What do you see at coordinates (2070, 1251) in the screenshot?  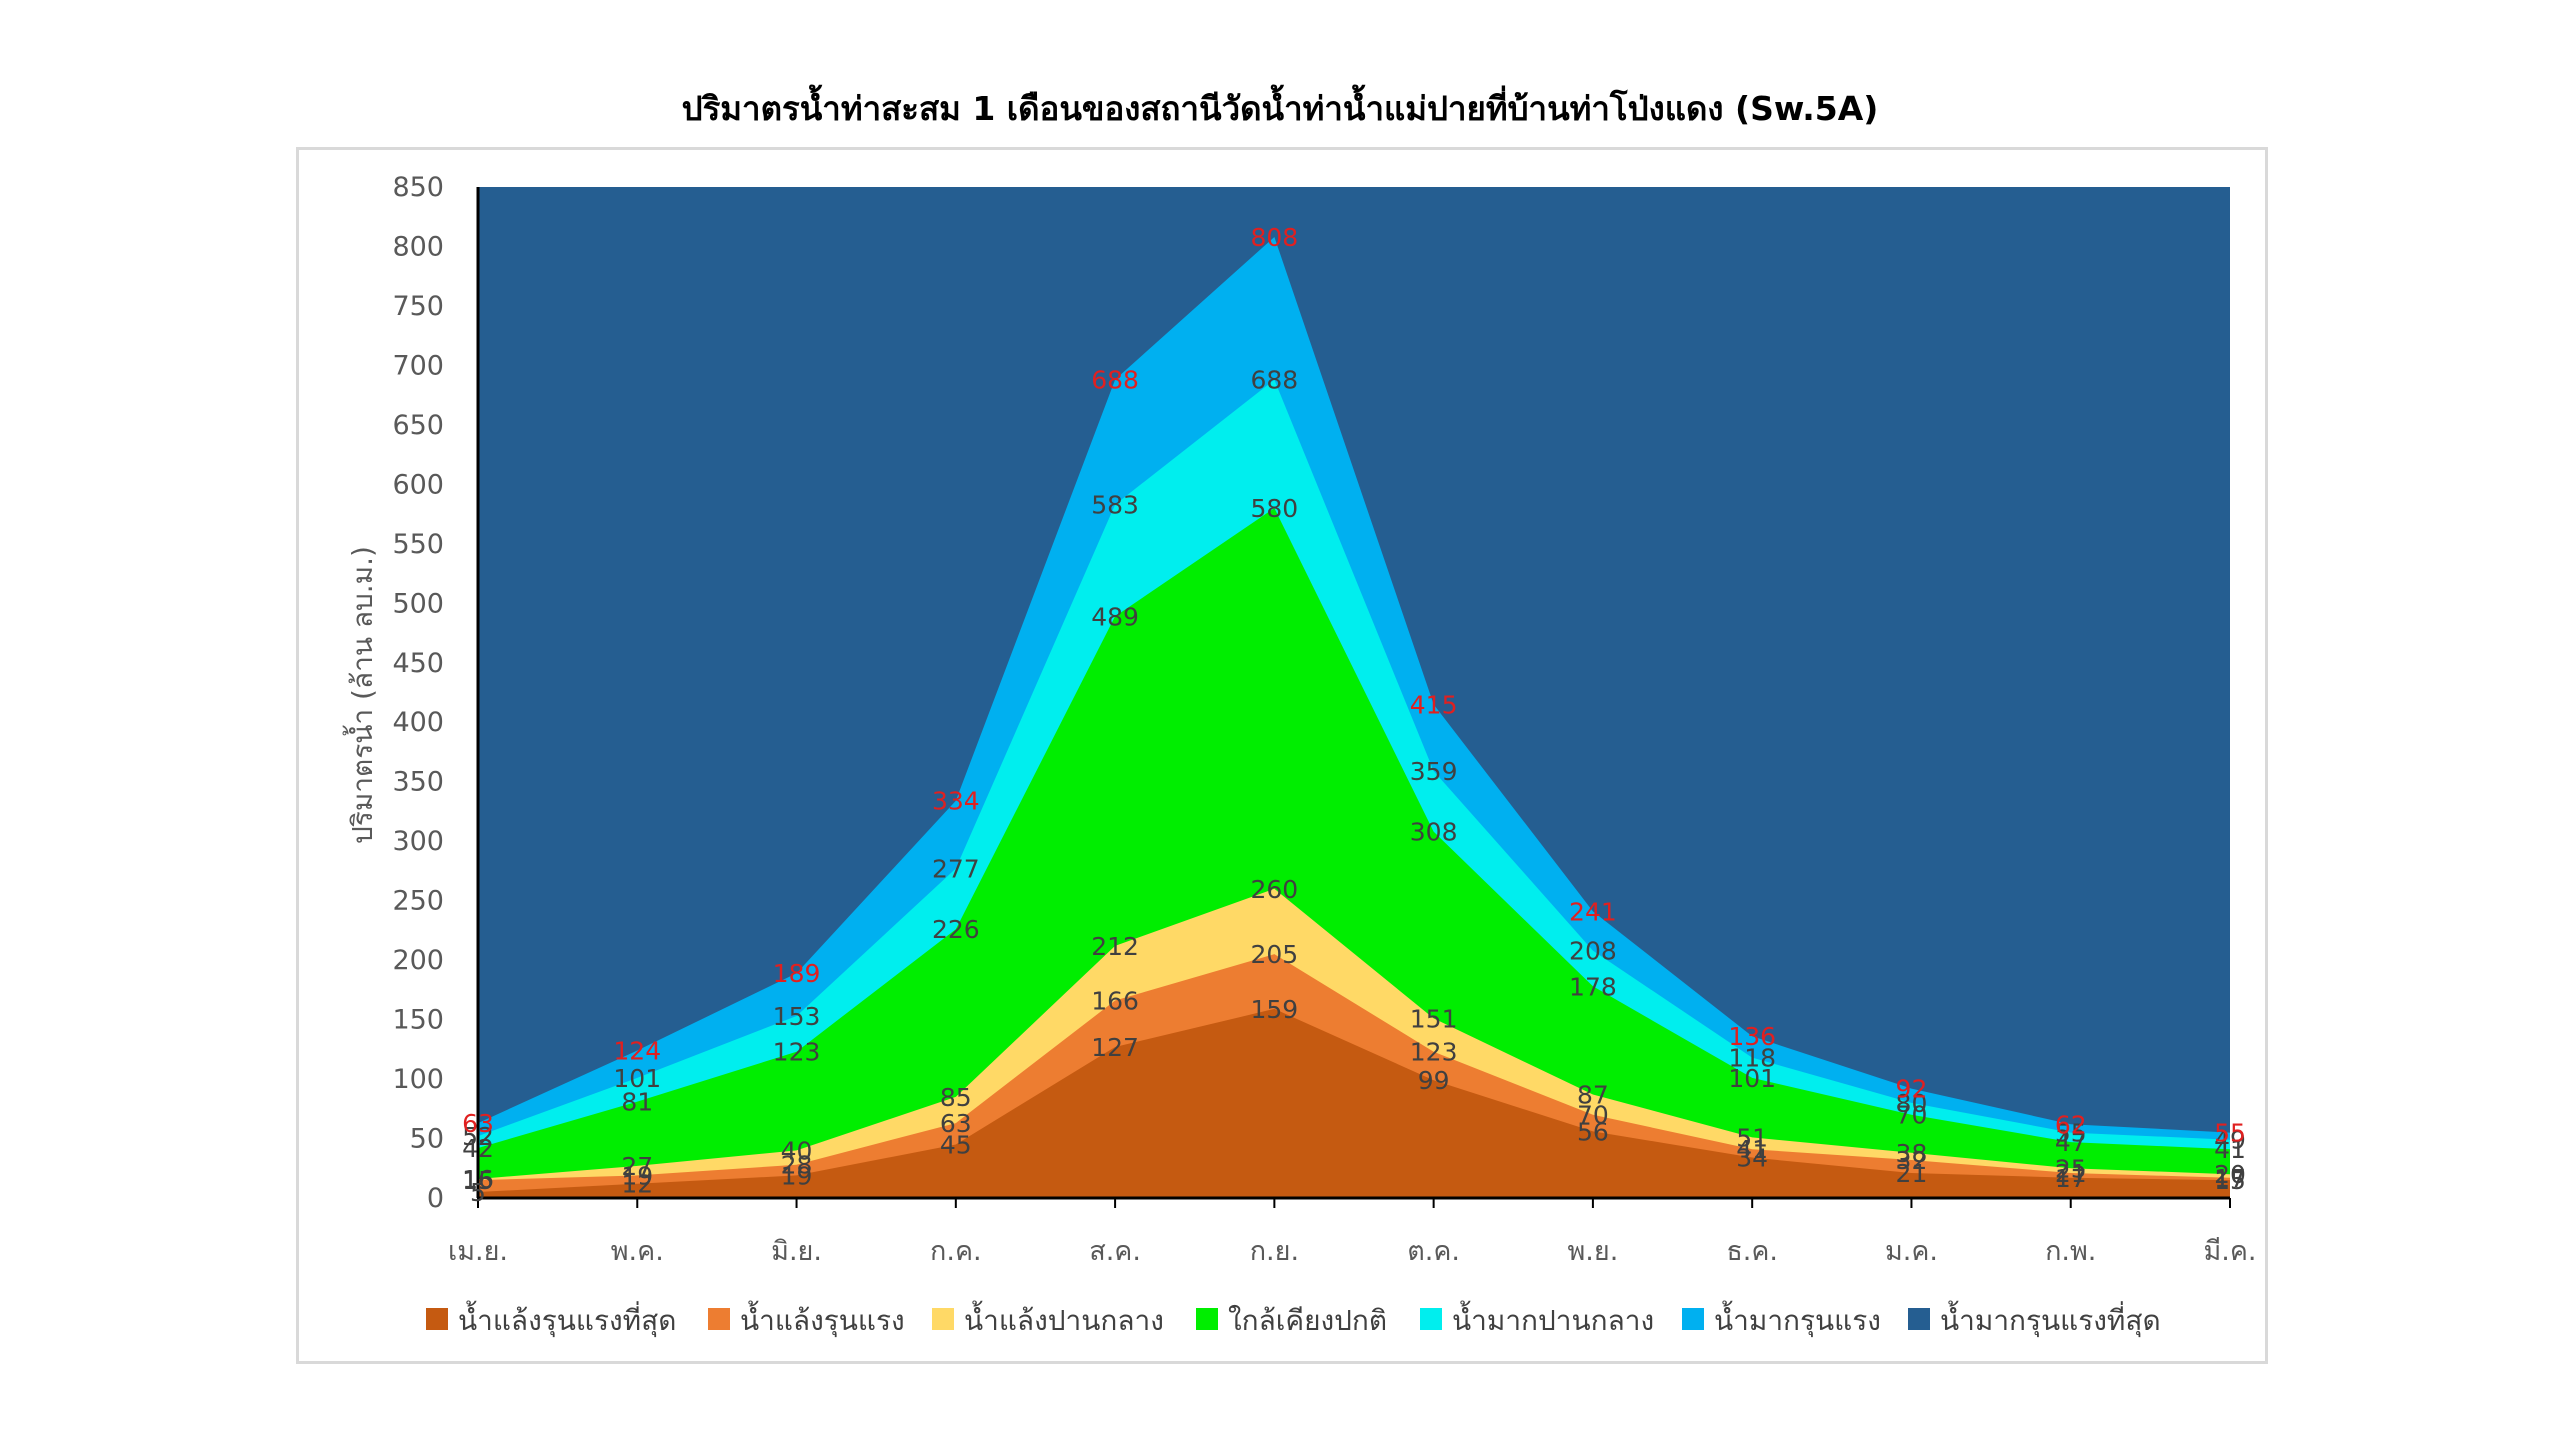 I see `x-tick-label: ก.พ.` at bounding box center [2070, 1251].